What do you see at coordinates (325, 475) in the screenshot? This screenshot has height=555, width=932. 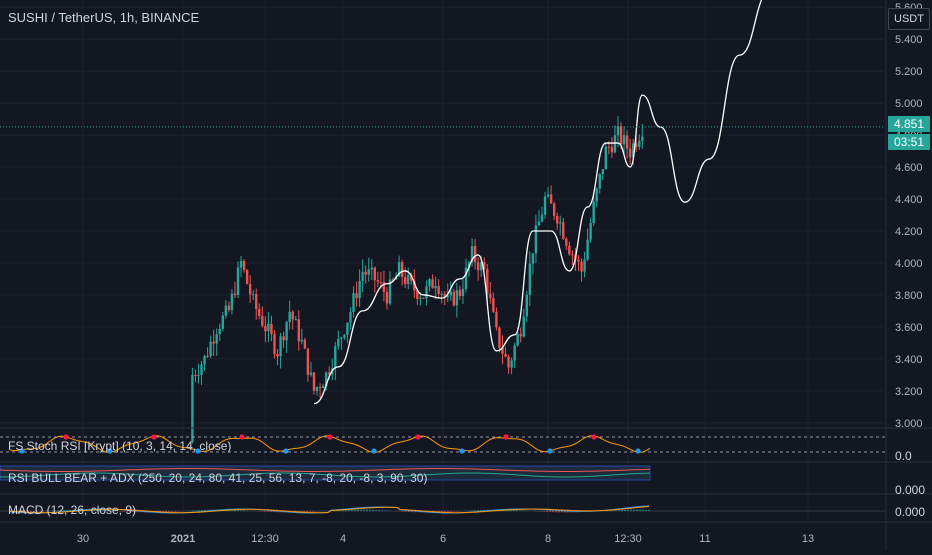 I see `adx-line` at bounding box center [325, 475].